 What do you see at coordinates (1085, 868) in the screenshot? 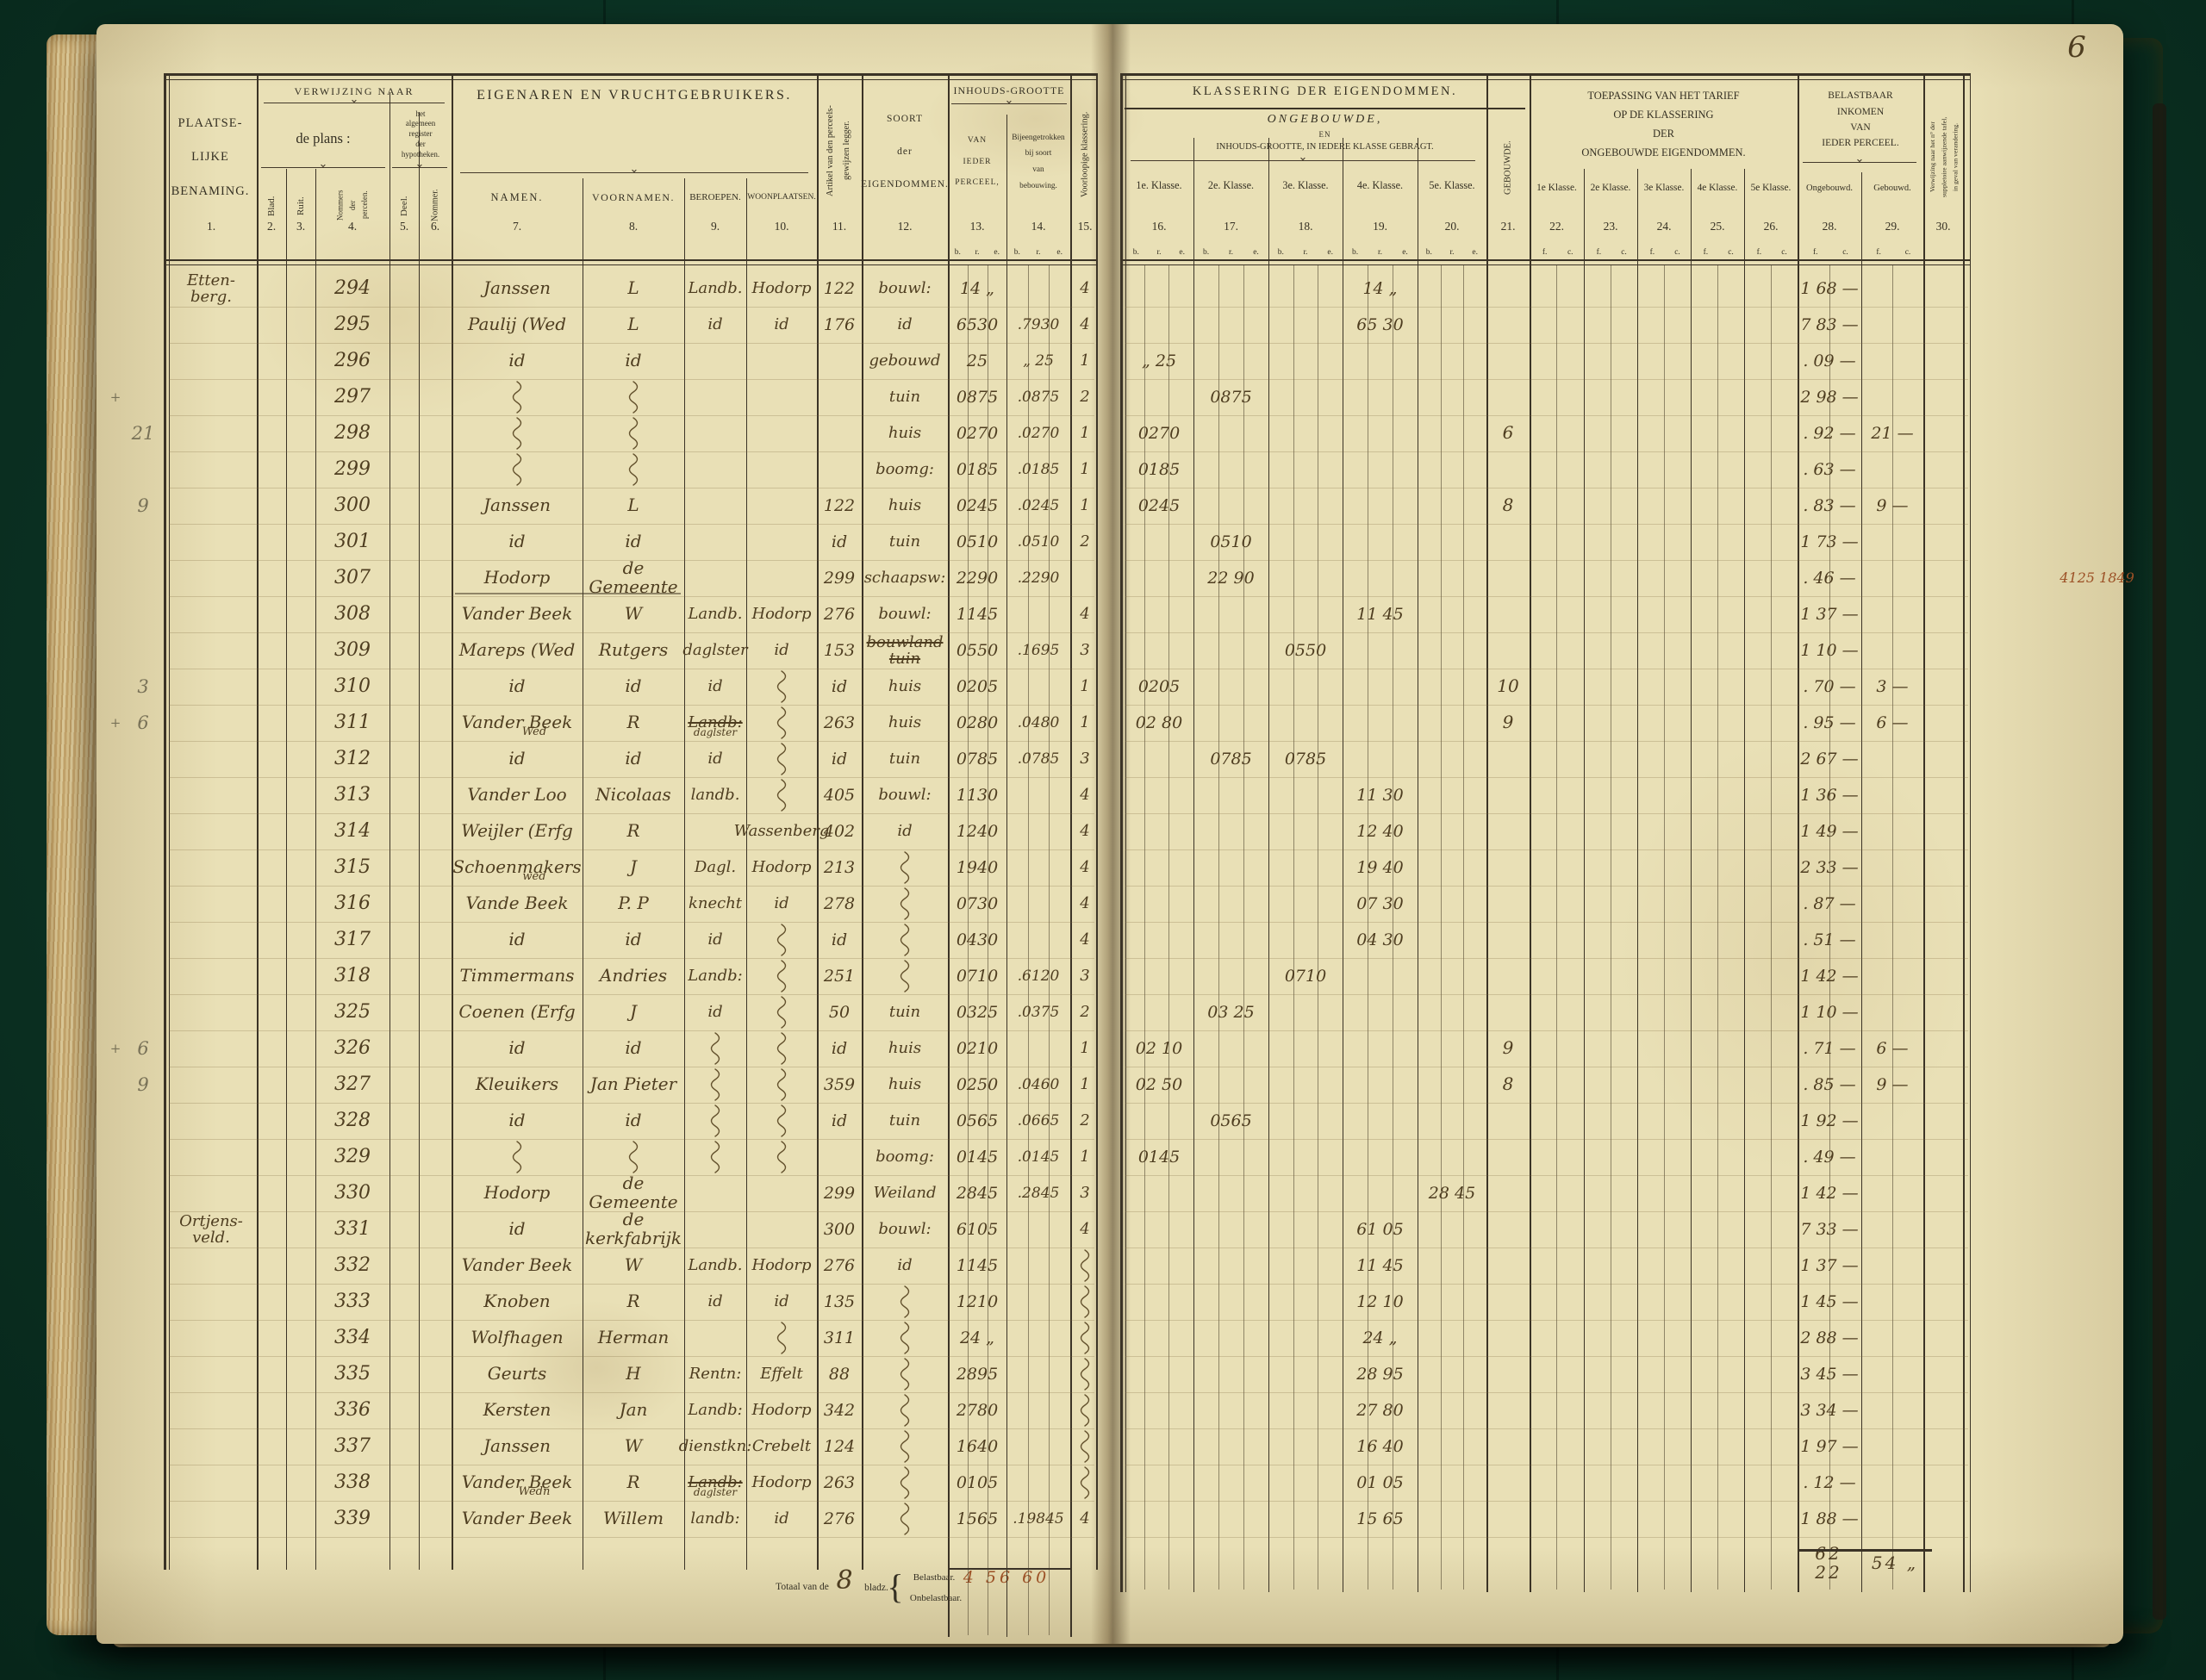
I see `cell-vk-315: 4` at bounding box center [1085, 868].